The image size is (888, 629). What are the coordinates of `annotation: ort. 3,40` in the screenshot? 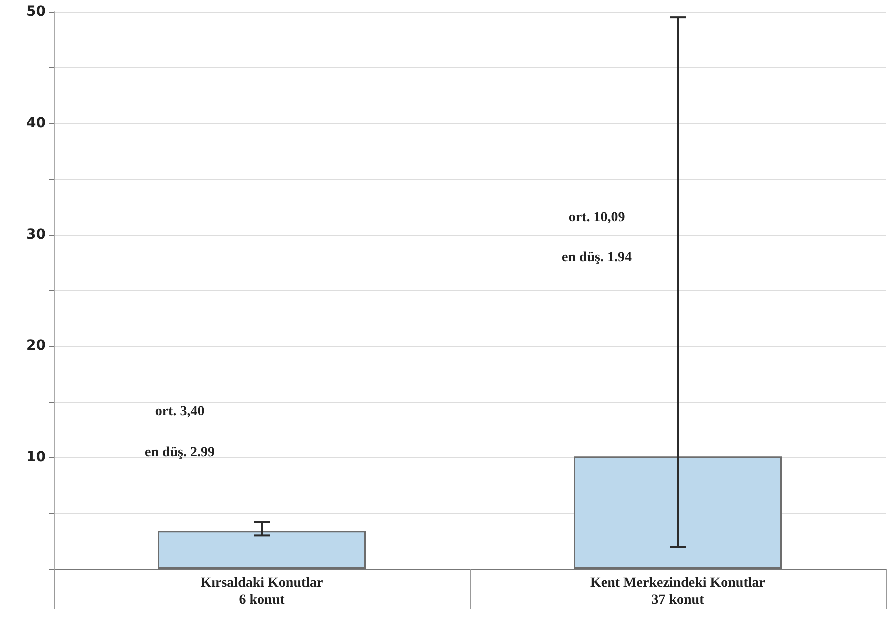 It's located at (180, 412).